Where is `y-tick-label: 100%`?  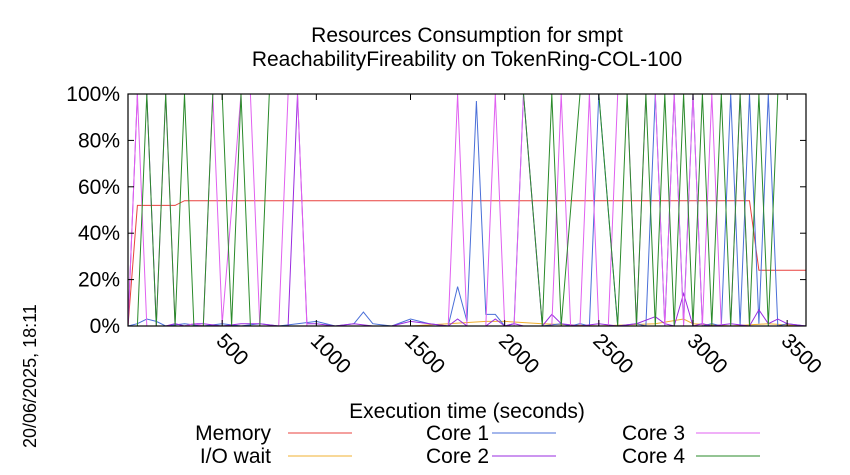
y-tick-label: 100% is located at coordinates (93, 94).